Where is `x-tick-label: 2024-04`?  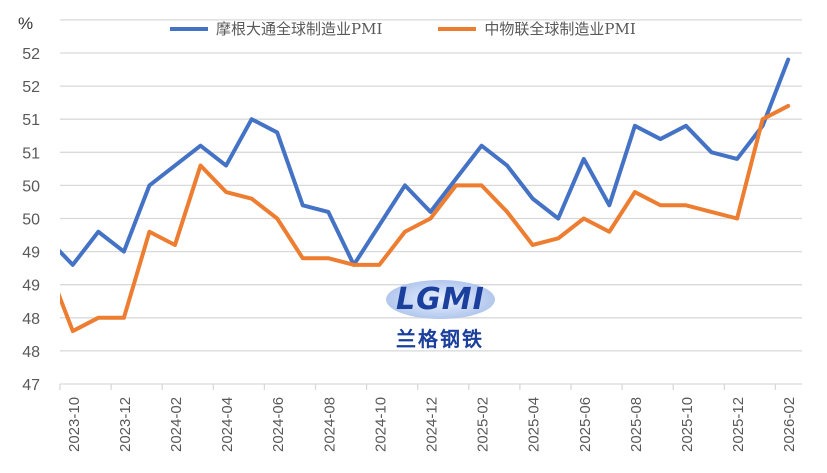
x-tick-label: 2024-04 is located at coordinates (227, 424).